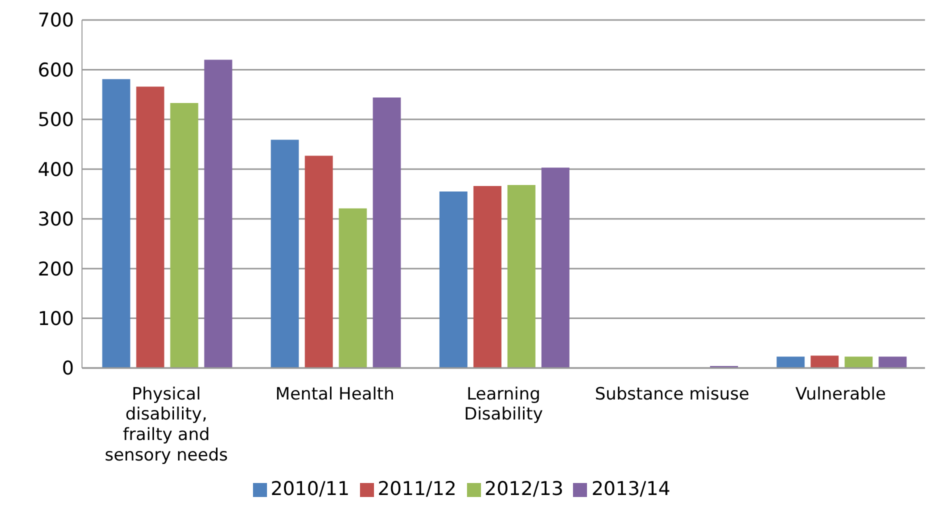 This screenshot has width=937, height=508. What do you see at coordinates (310, 489) in the screenshot?
I see `legend-label: 2010/11` at bounding box center [310, 489].